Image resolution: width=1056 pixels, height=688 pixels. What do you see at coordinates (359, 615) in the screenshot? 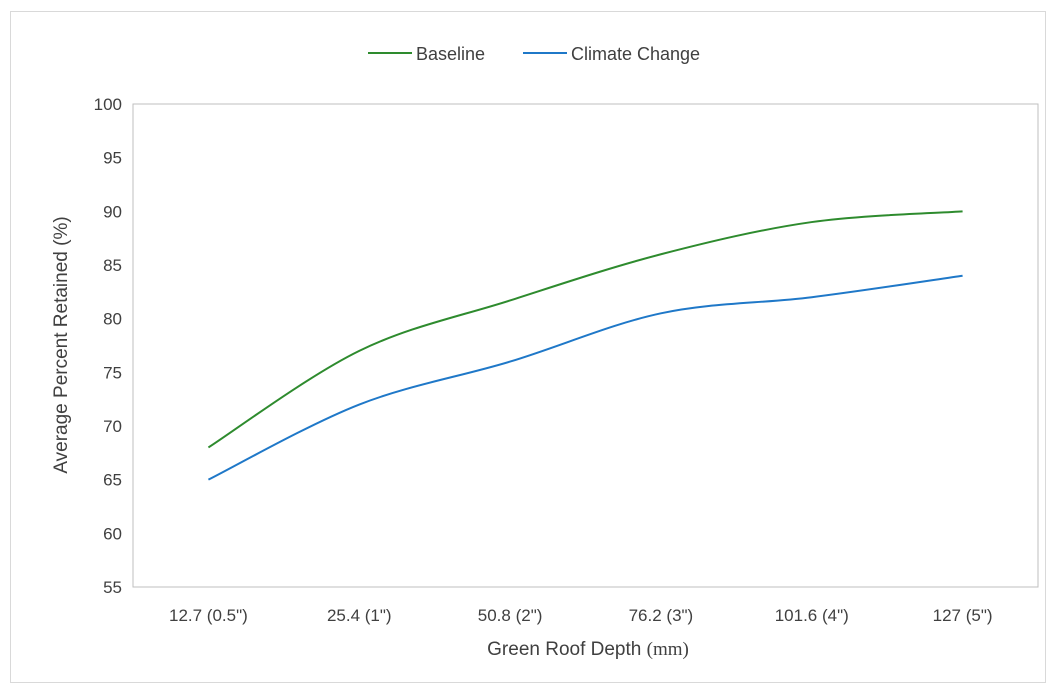
I see `x-tick-label: 25.4 (1")` at bounding box center [359, 615].